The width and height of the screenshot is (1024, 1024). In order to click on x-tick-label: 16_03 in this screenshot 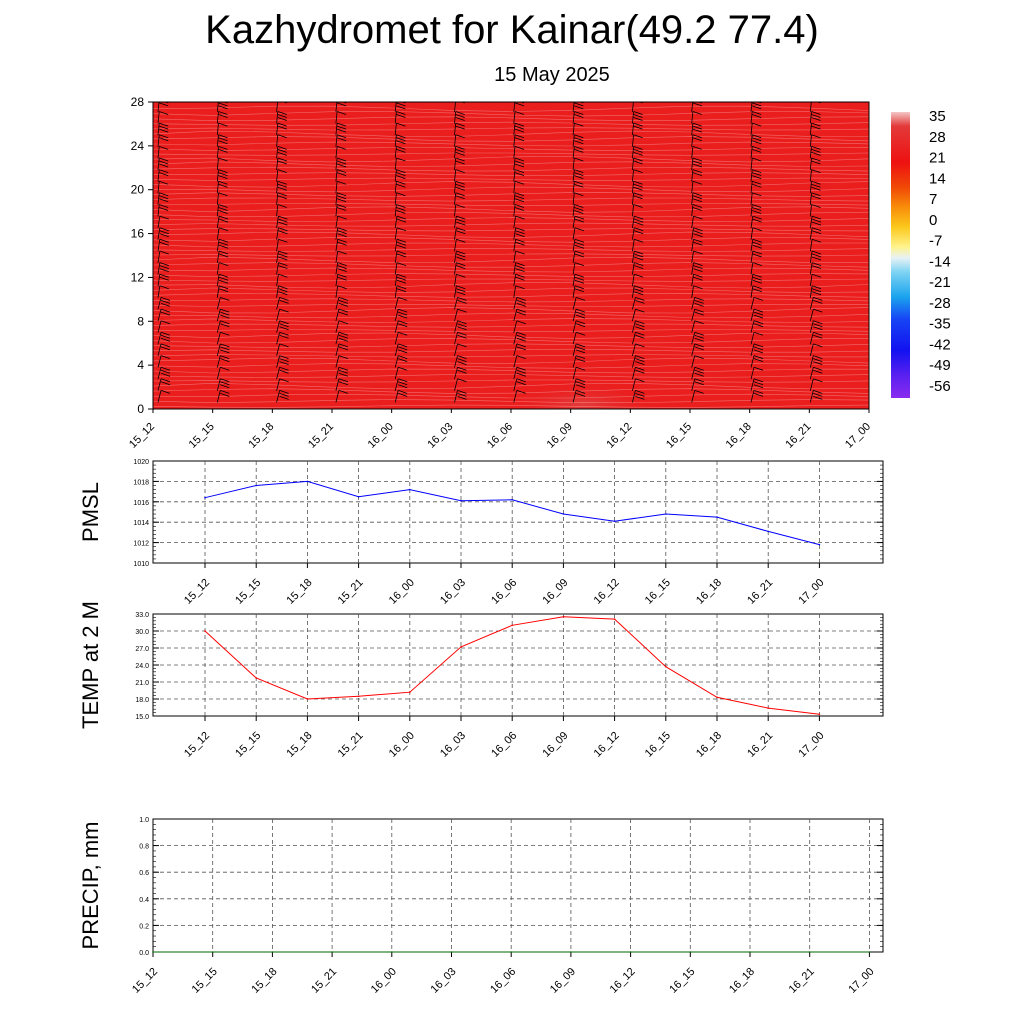, I will do `click(440, 436)`.